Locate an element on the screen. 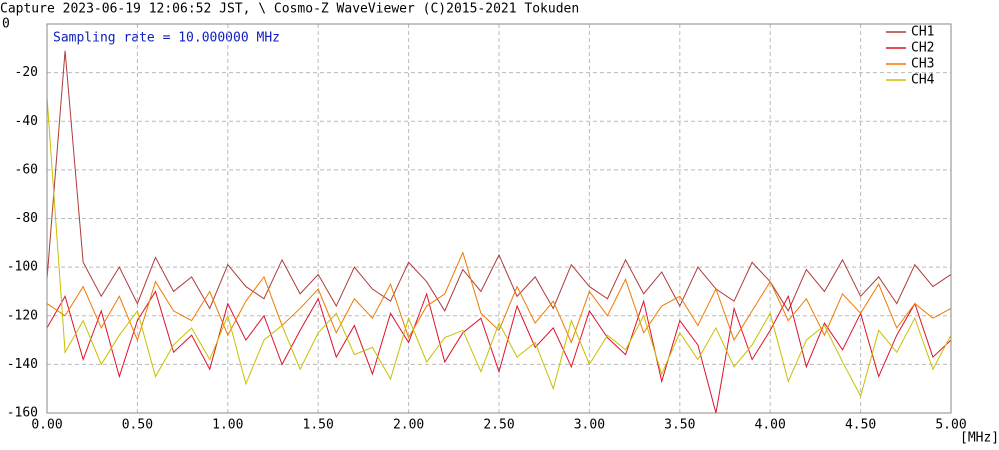 The width and height of the screenshot is (999, 450). legend-label: CH4 is located at coordinates (923, 80).